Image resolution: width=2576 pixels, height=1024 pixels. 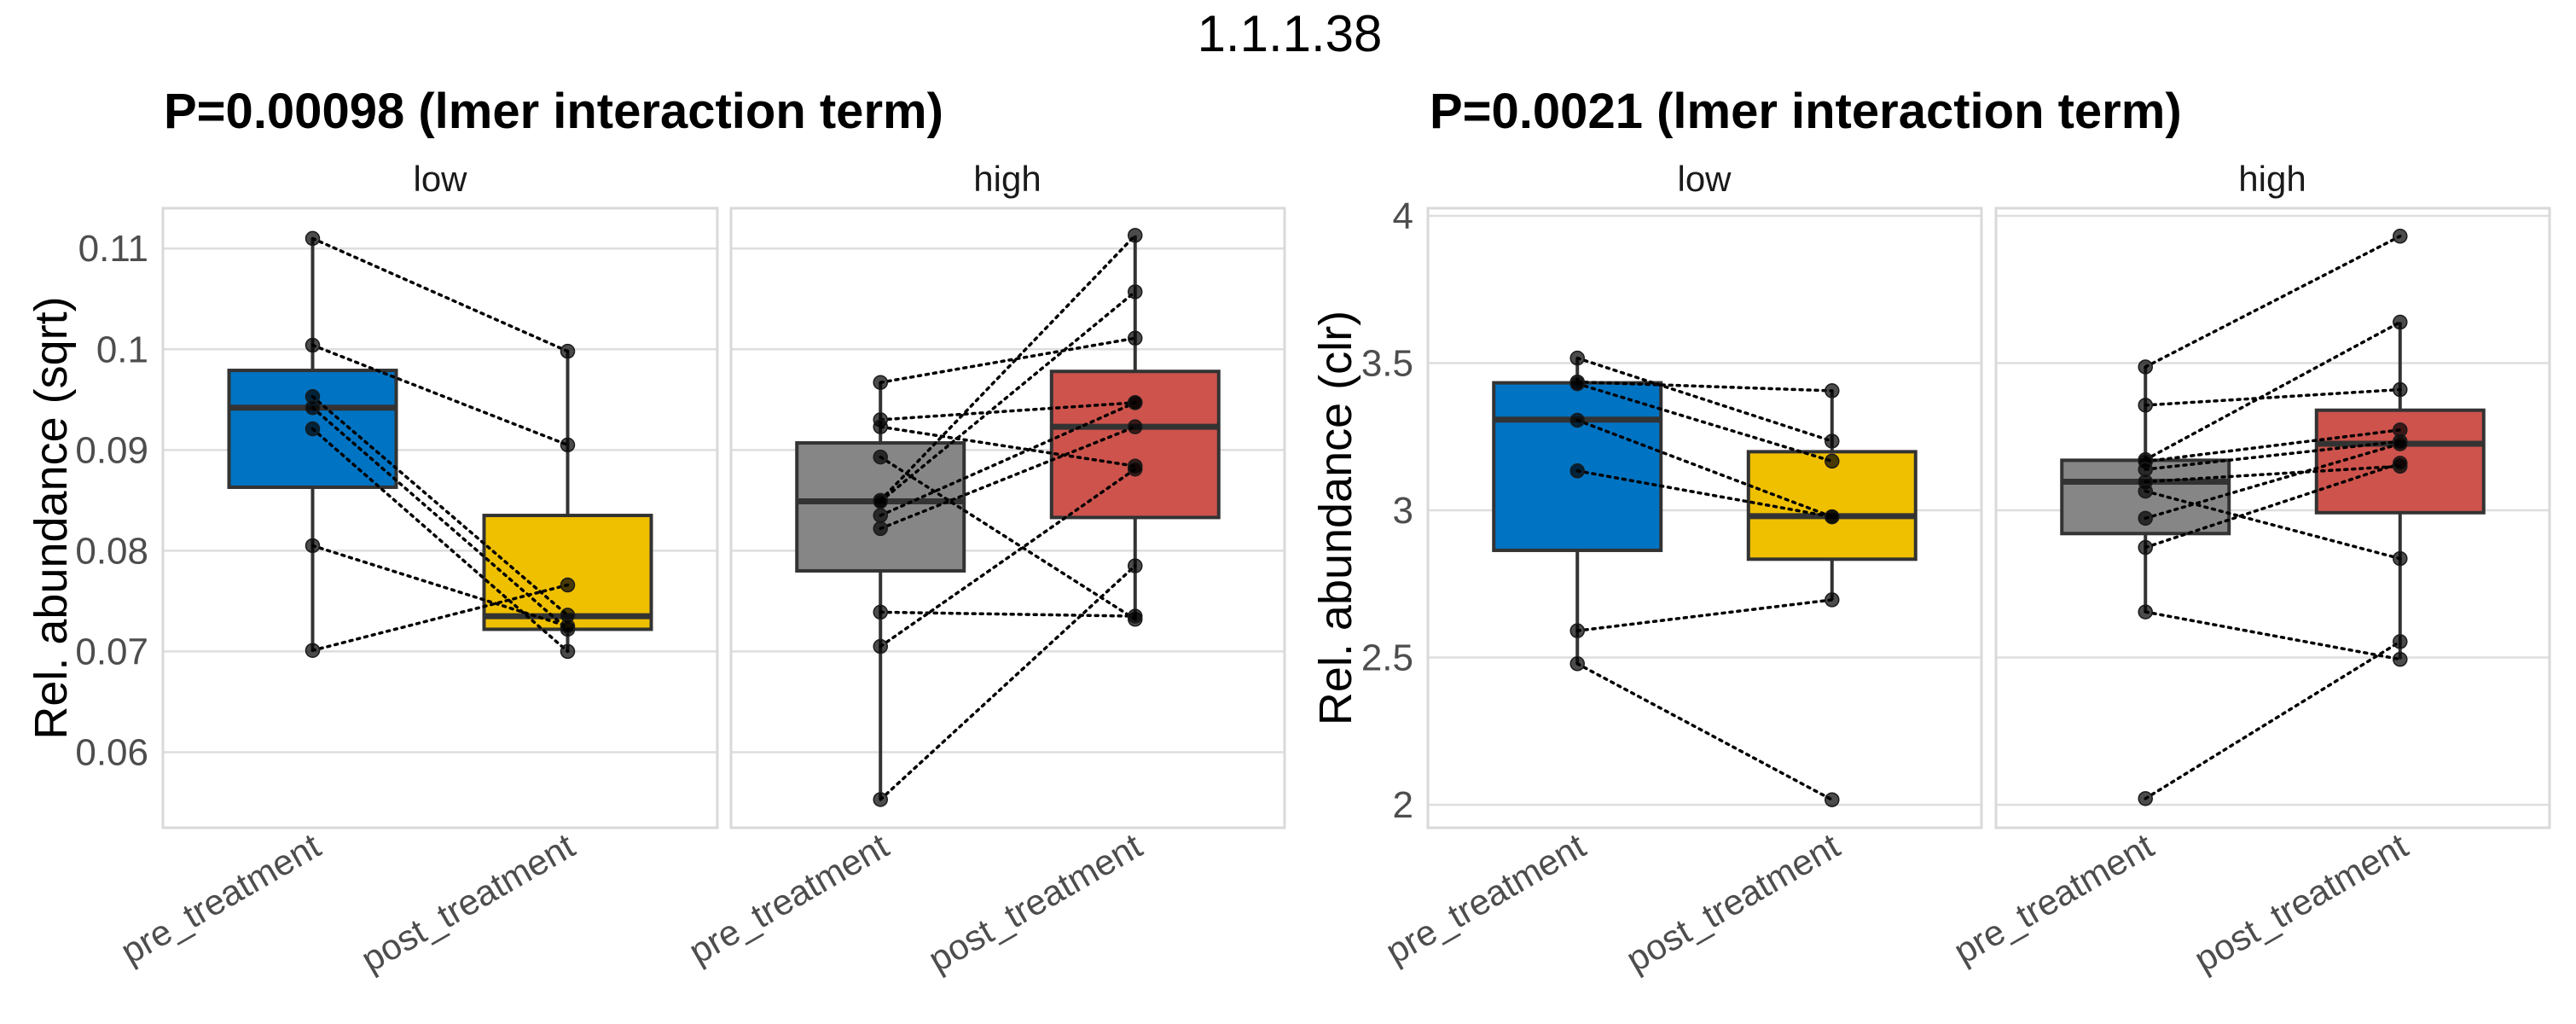 I want to click on y-axis-title: Rel. abundance (sqrt), so click(x=51, y=517).